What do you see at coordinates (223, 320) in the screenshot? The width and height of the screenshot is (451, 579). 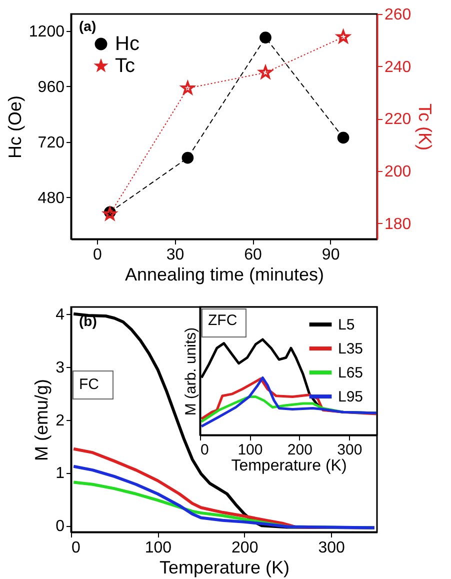 I see `annotation: ZFC` at bounding box center [223, 320].